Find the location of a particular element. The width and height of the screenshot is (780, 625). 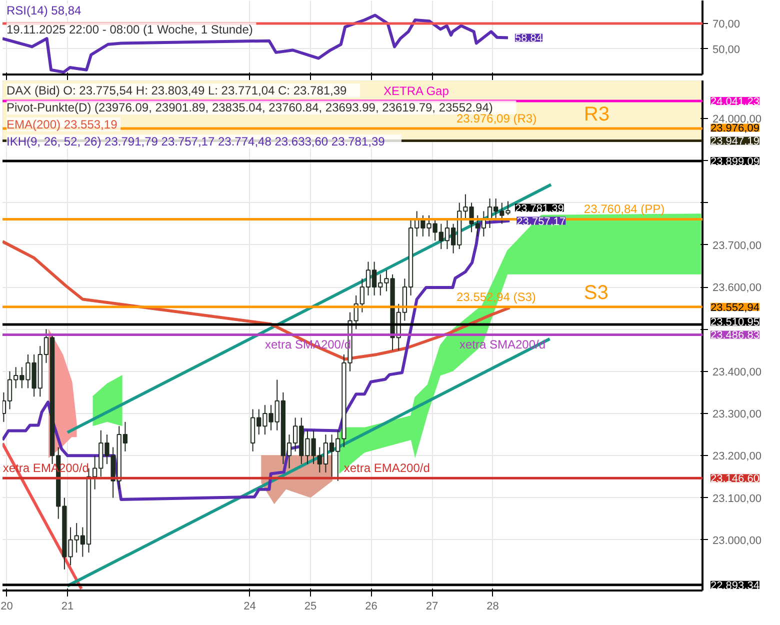

ref-line-label: 23.947,19 is located at coordinates (735, 142).